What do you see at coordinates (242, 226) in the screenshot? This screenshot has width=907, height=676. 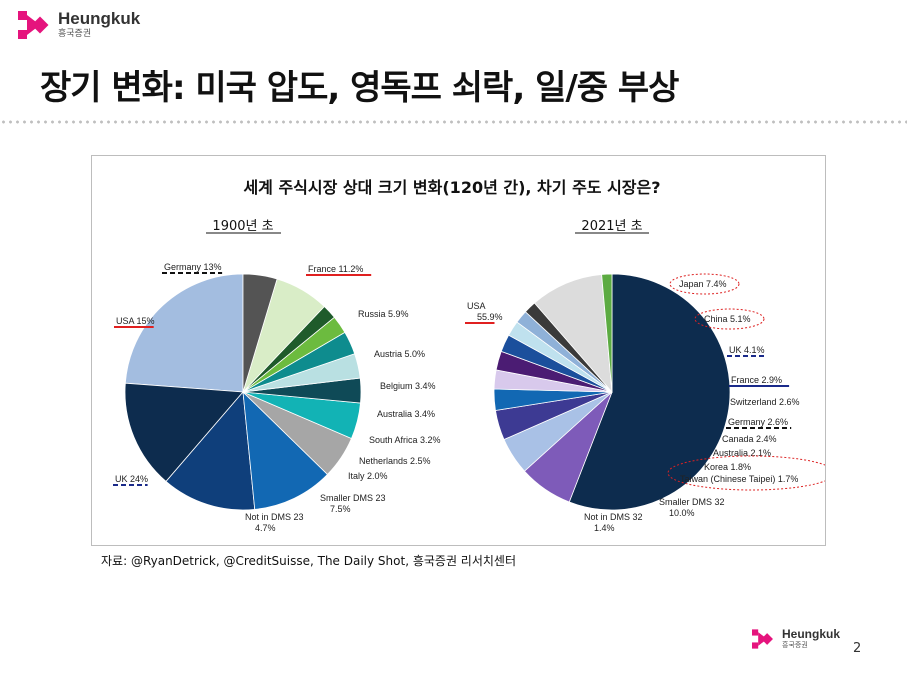 I see `pie-1900-subtitle: 1900년 초` at bounding box center [242, 226].